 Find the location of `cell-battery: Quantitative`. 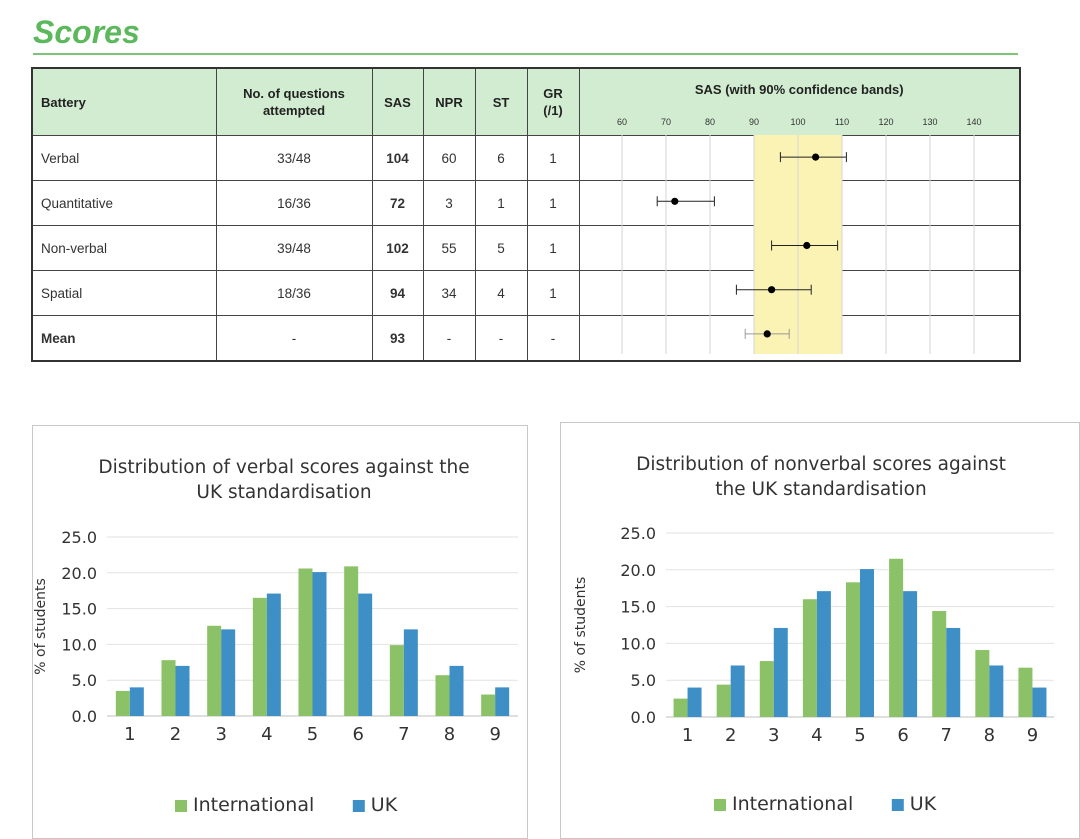

cell-battery: Quantitative is located at coordinates (124, 203).